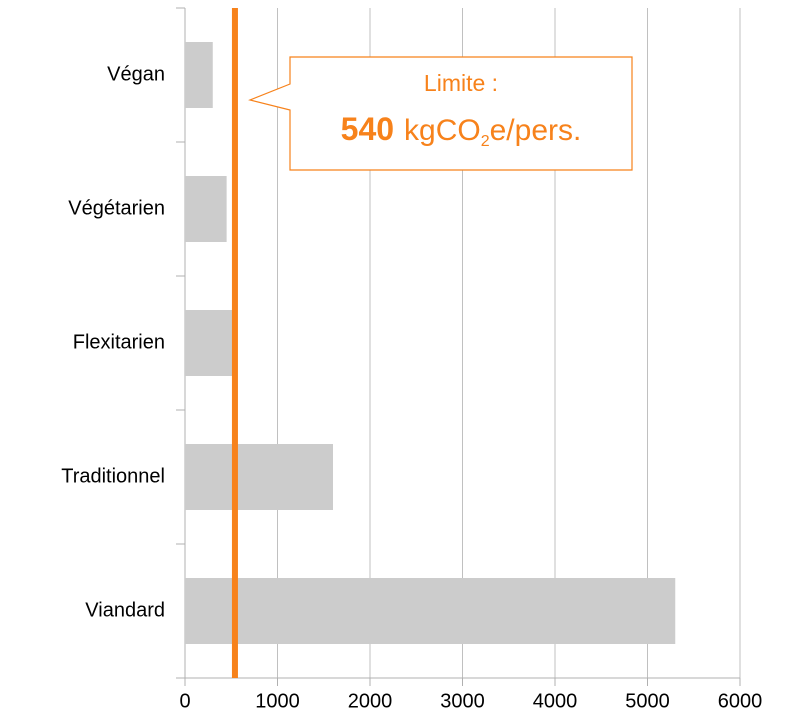 The image size is (788, 727). I want to click on x-tick-label: 2000, so click(370, 701).